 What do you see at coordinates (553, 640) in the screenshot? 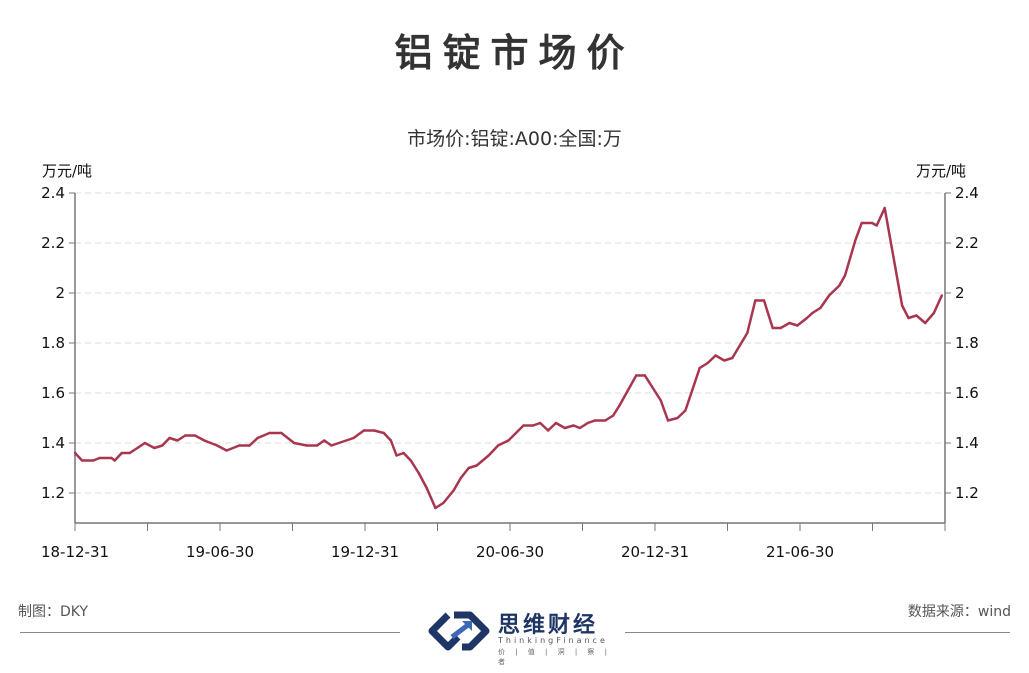
I see `logo-name-en: ThinkingFinance` at bounding box center [553, 640].